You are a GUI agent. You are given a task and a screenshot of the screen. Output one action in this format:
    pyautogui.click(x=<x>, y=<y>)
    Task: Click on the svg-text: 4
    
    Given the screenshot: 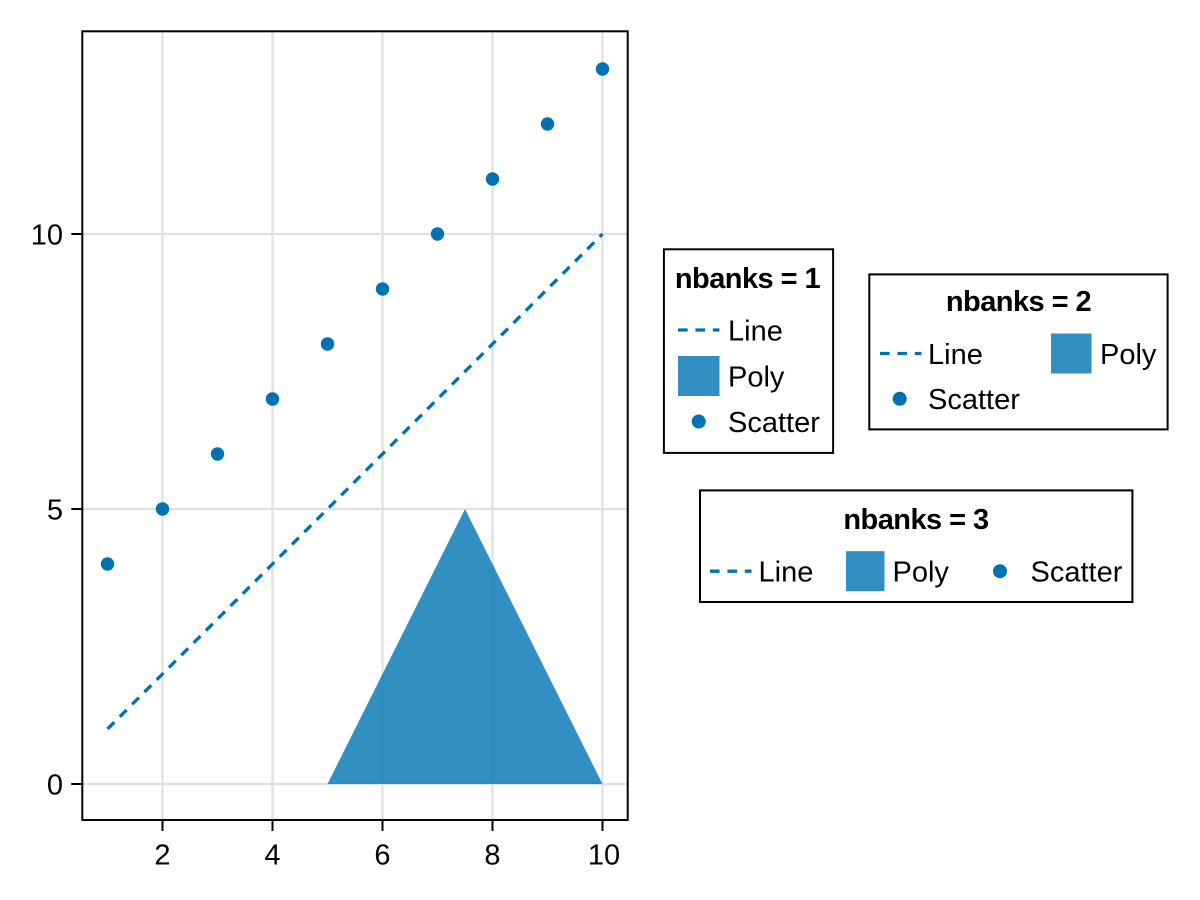 What is the action you would take?
    pyautogui.click(x=272, y=856)
    